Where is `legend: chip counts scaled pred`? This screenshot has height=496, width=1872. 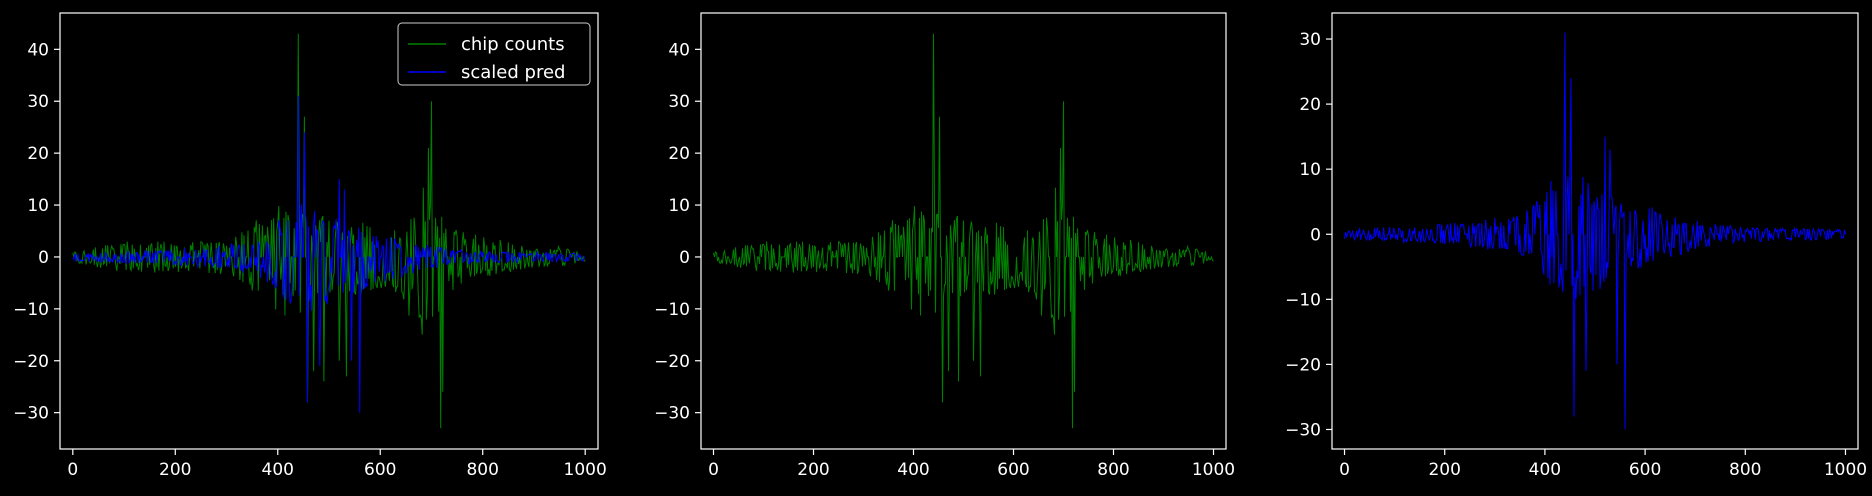
legend: chip counts scaled pred is located at coordinates (494, 54).